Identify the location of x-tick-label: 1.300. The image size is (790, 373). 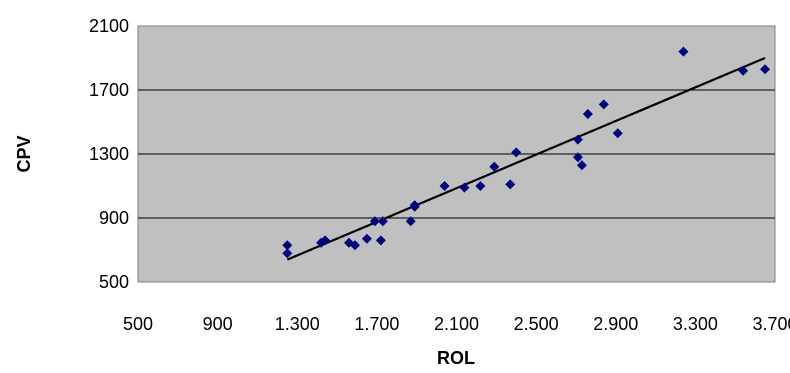
(297, 324).